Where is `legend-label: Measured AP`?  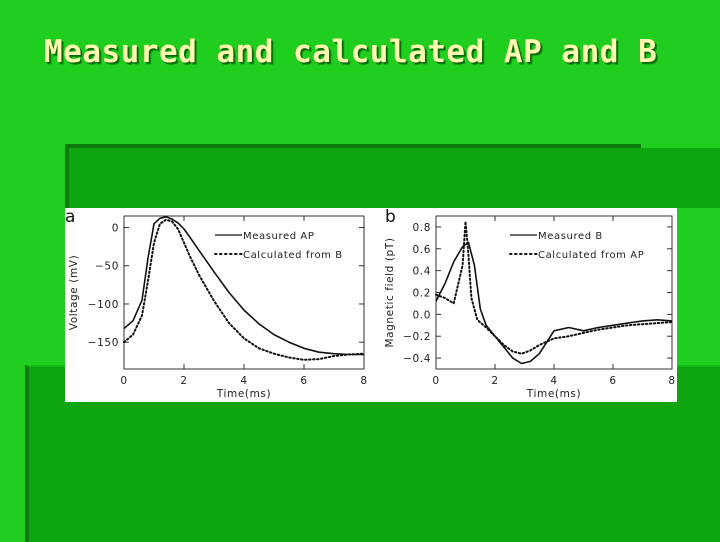 legend-label: Measured AP is located at coordinates (279, 236).